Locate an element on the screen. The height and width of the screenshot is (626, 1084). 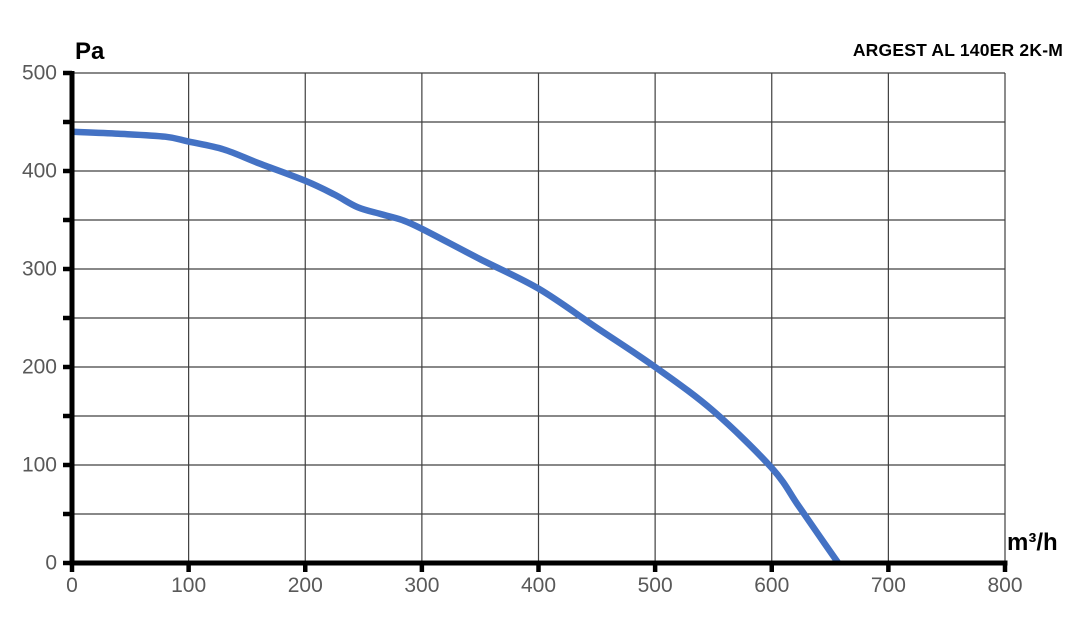
x-tick-label: 200 is located at coordinates (305, 585).